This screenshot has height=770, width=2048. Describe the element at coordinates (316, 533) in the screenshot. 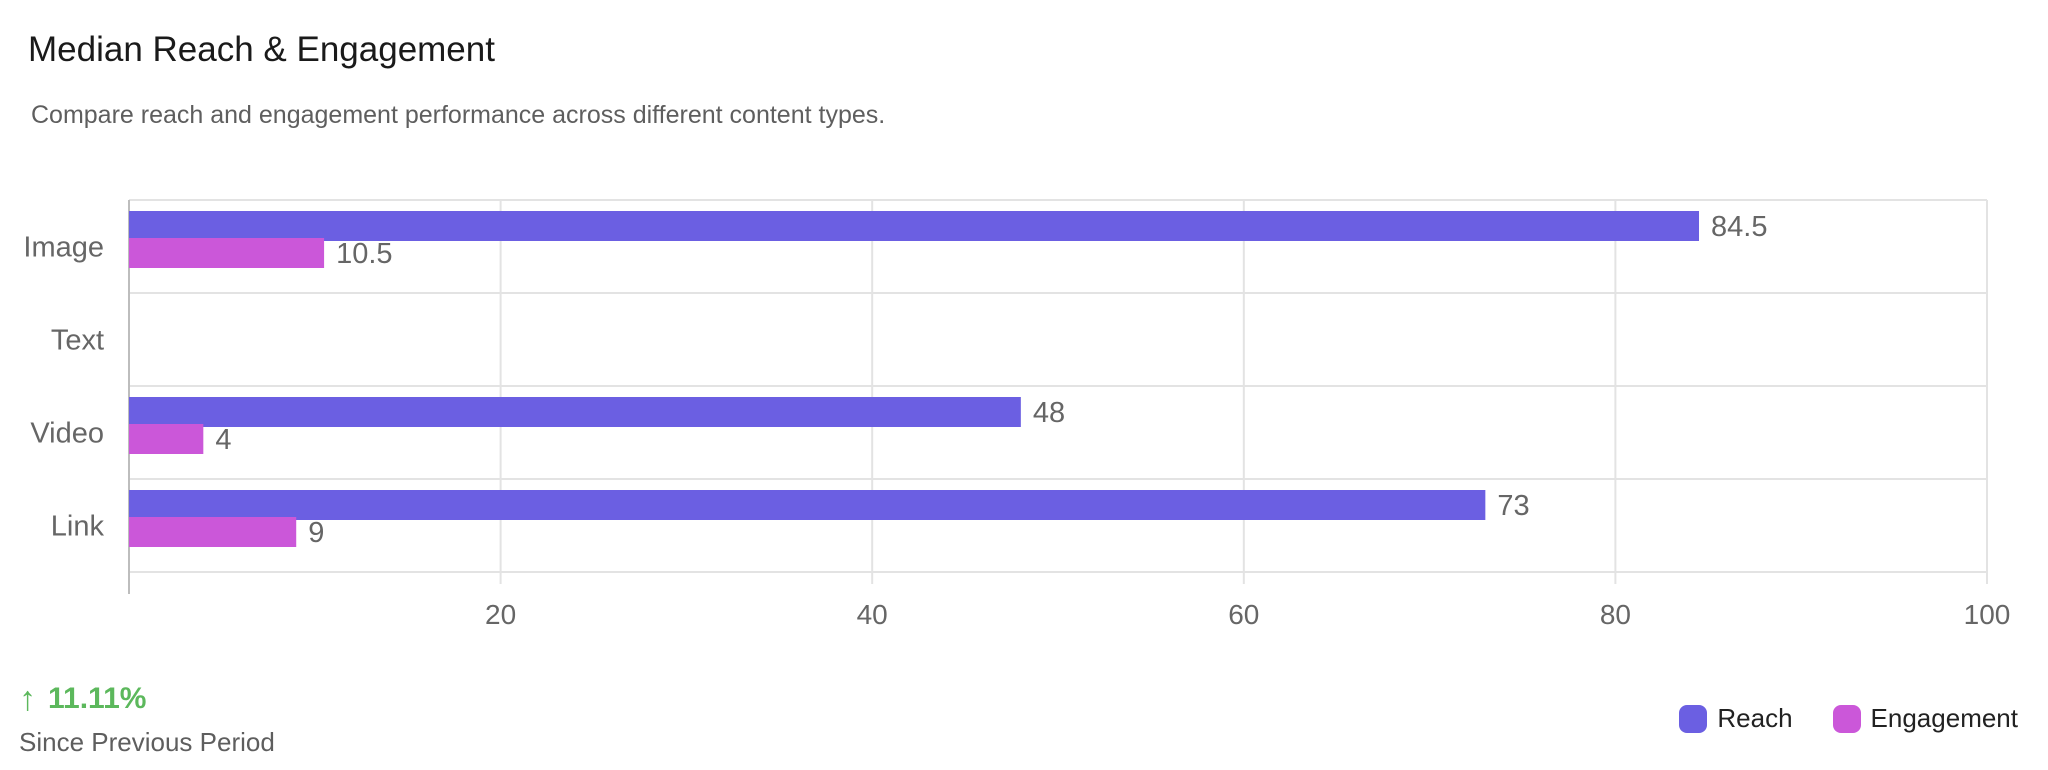

I see `data-label: 9` at that location.